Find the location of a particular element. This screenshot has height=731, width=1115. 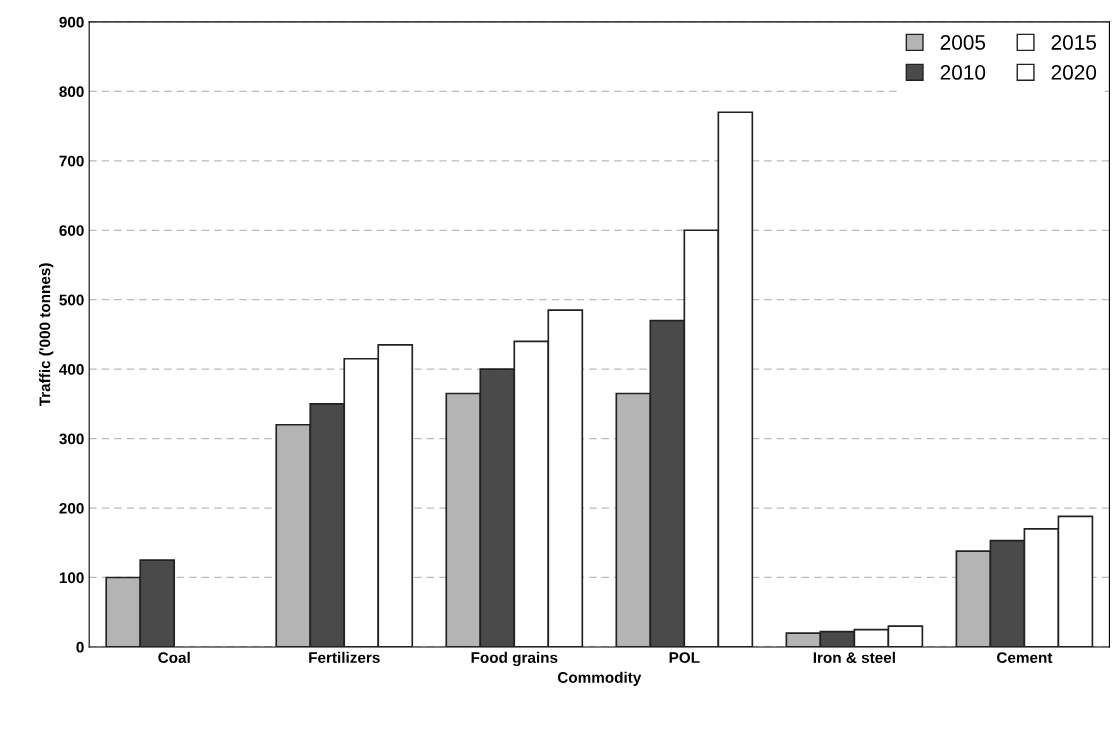

y-tick-label: 400 is located at coordinates (71, 369).